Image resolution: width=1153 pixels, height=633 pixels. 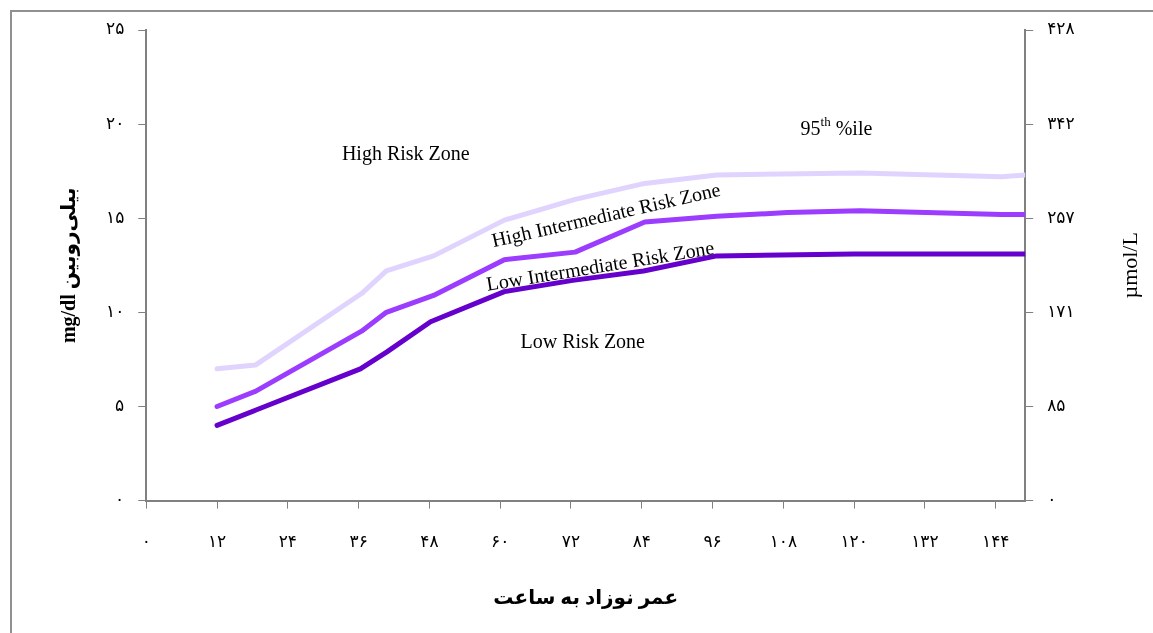 I want to click on x-tick-label: ۴۸, so click(x=429, y=542).